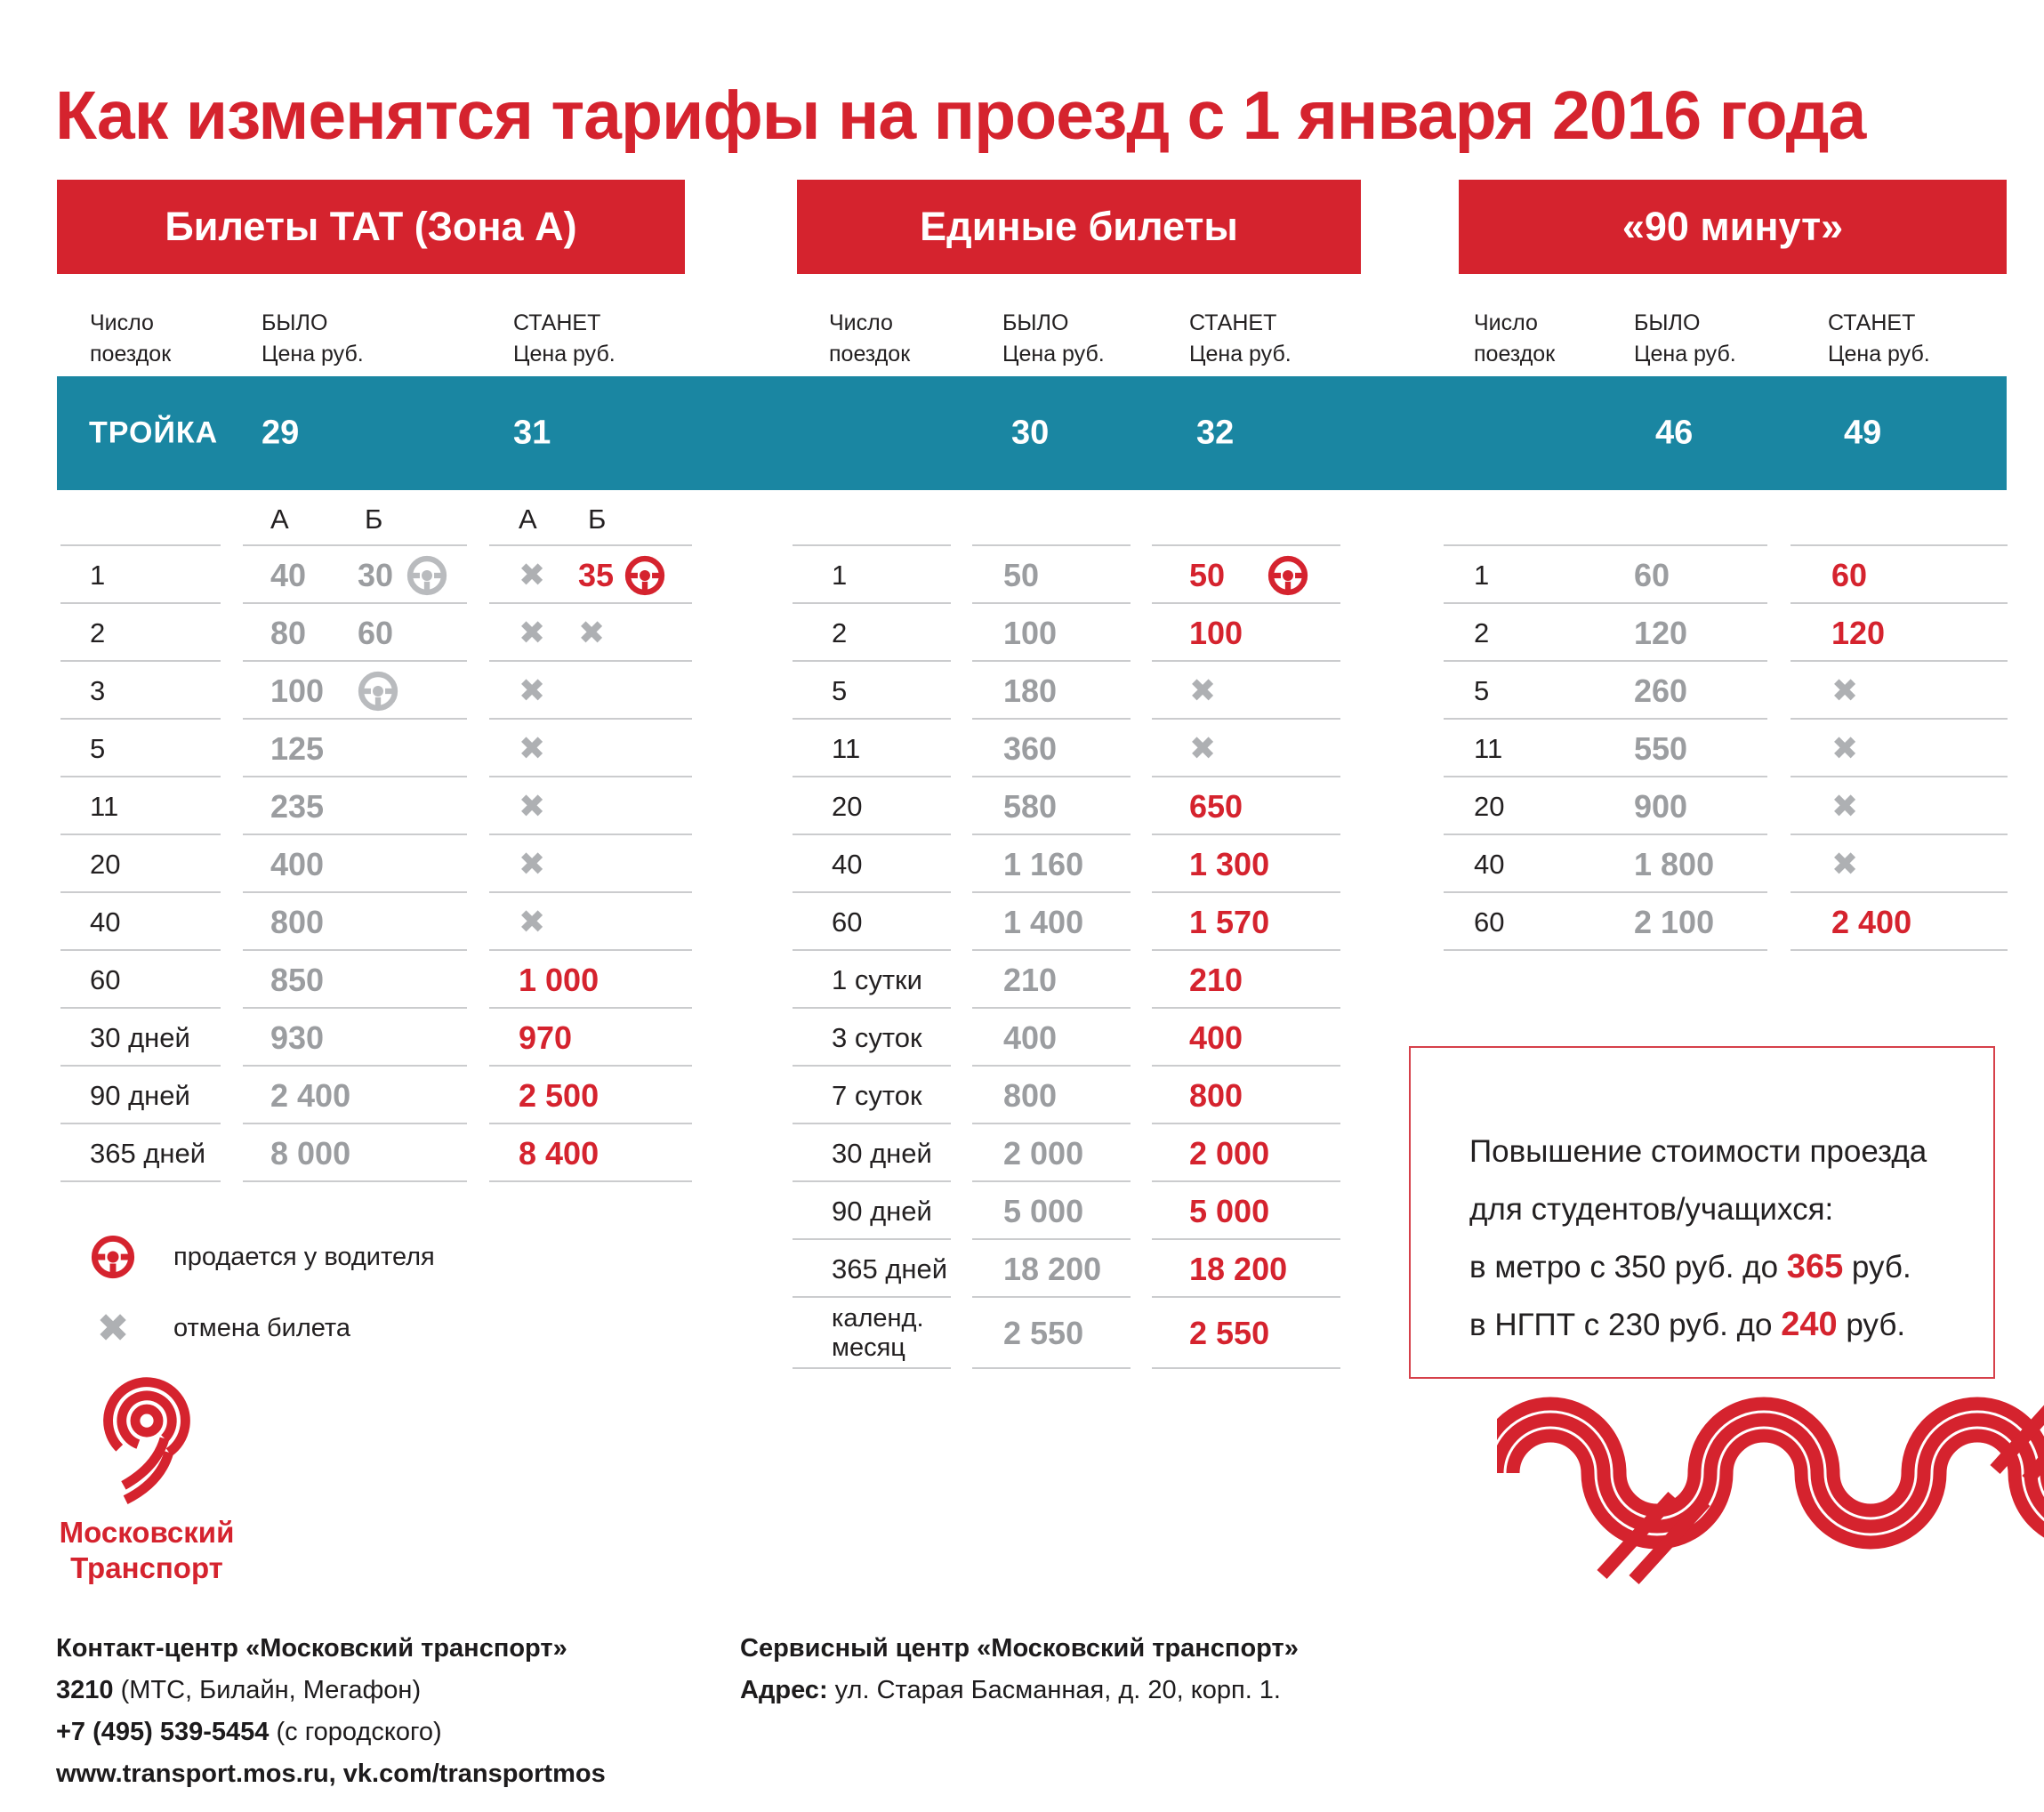 The image size is (2044, 1812). I want to click on was-price-cell: 400, so click(1052, 1037).